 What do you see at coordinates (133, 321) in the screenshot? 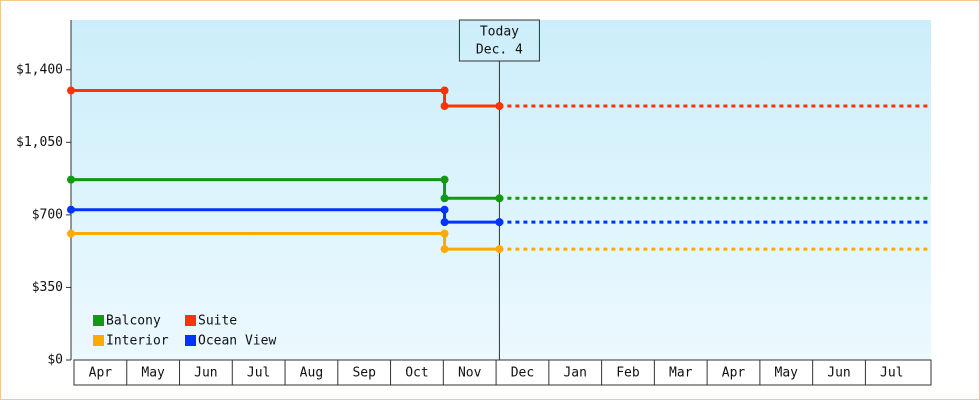
I see `legend-label: Balcony` at bounding box center [133, 321].